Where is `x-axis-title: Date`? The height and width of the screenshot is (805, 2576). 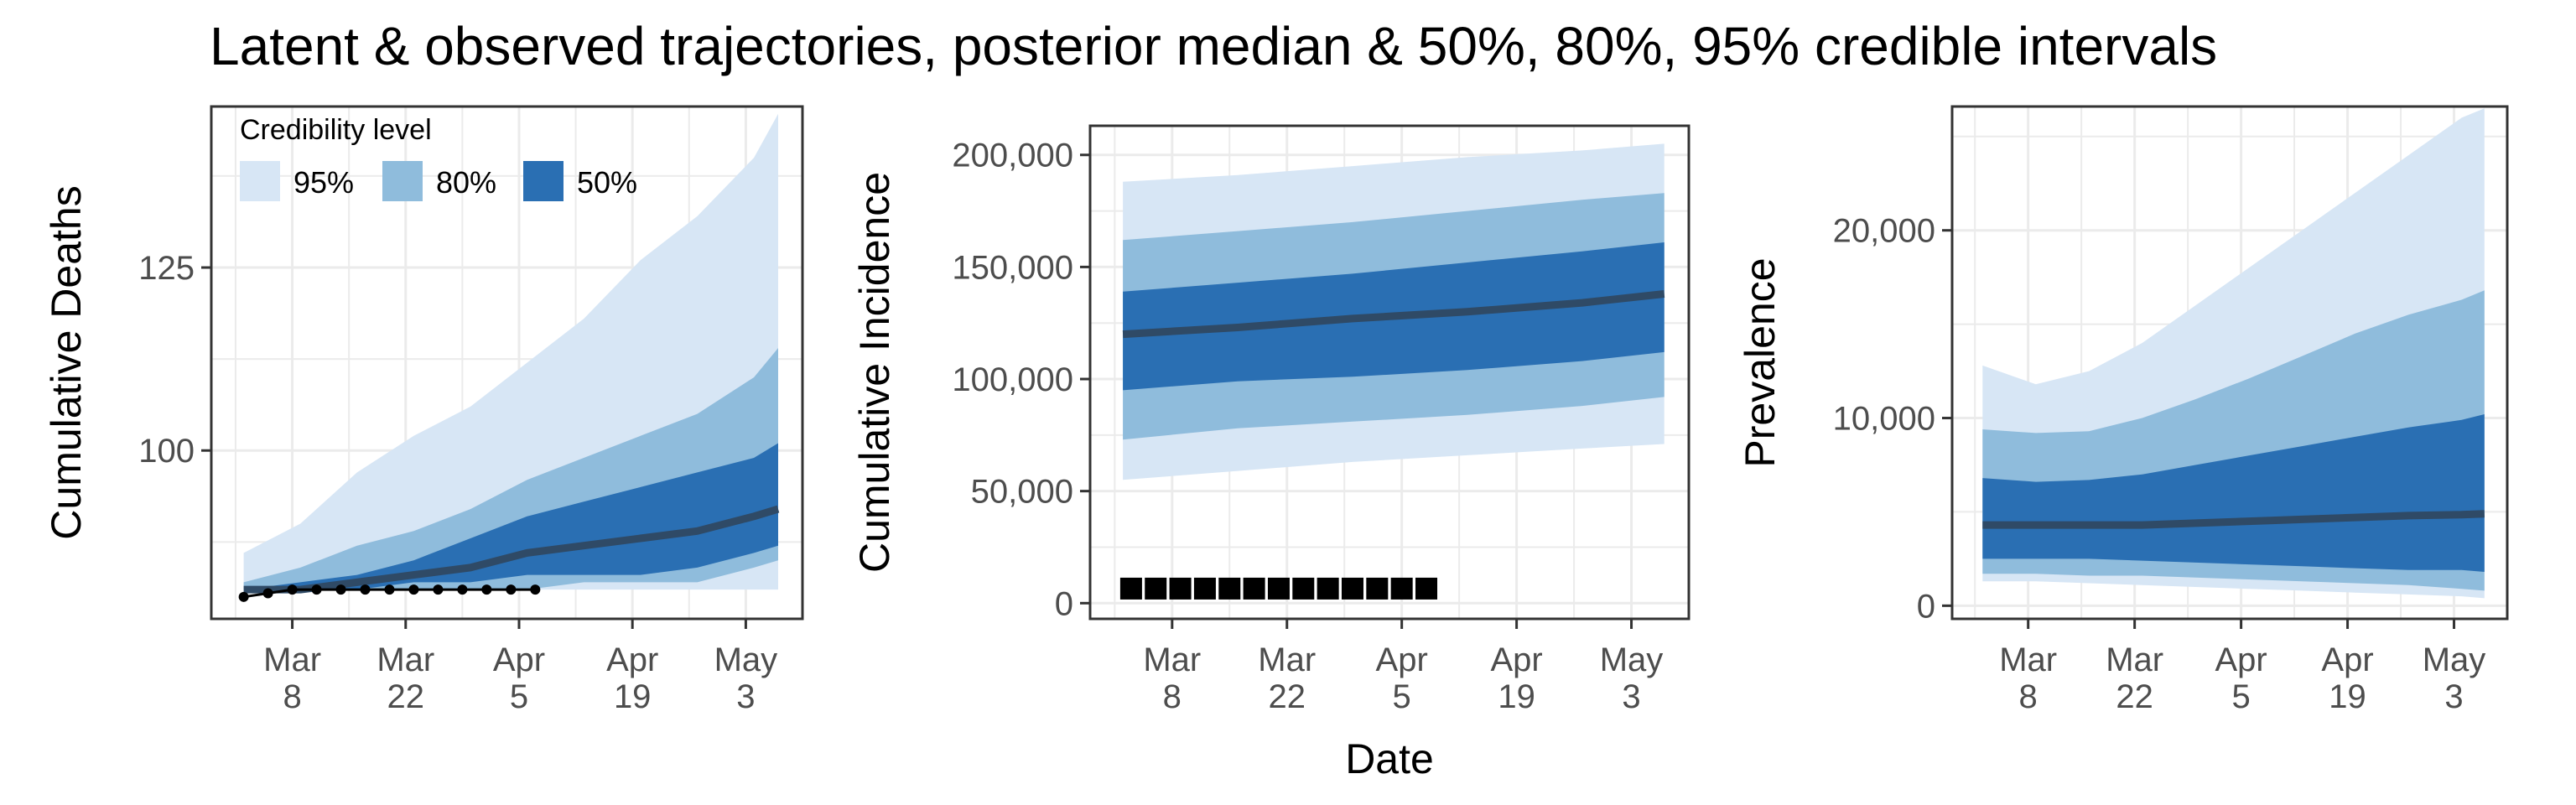
x-axis-title: Date is located at coordinates (1389, 758).